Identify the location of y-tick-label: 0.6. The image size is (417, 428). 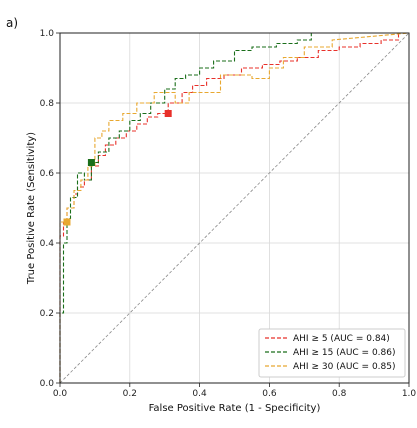
(47, 174).